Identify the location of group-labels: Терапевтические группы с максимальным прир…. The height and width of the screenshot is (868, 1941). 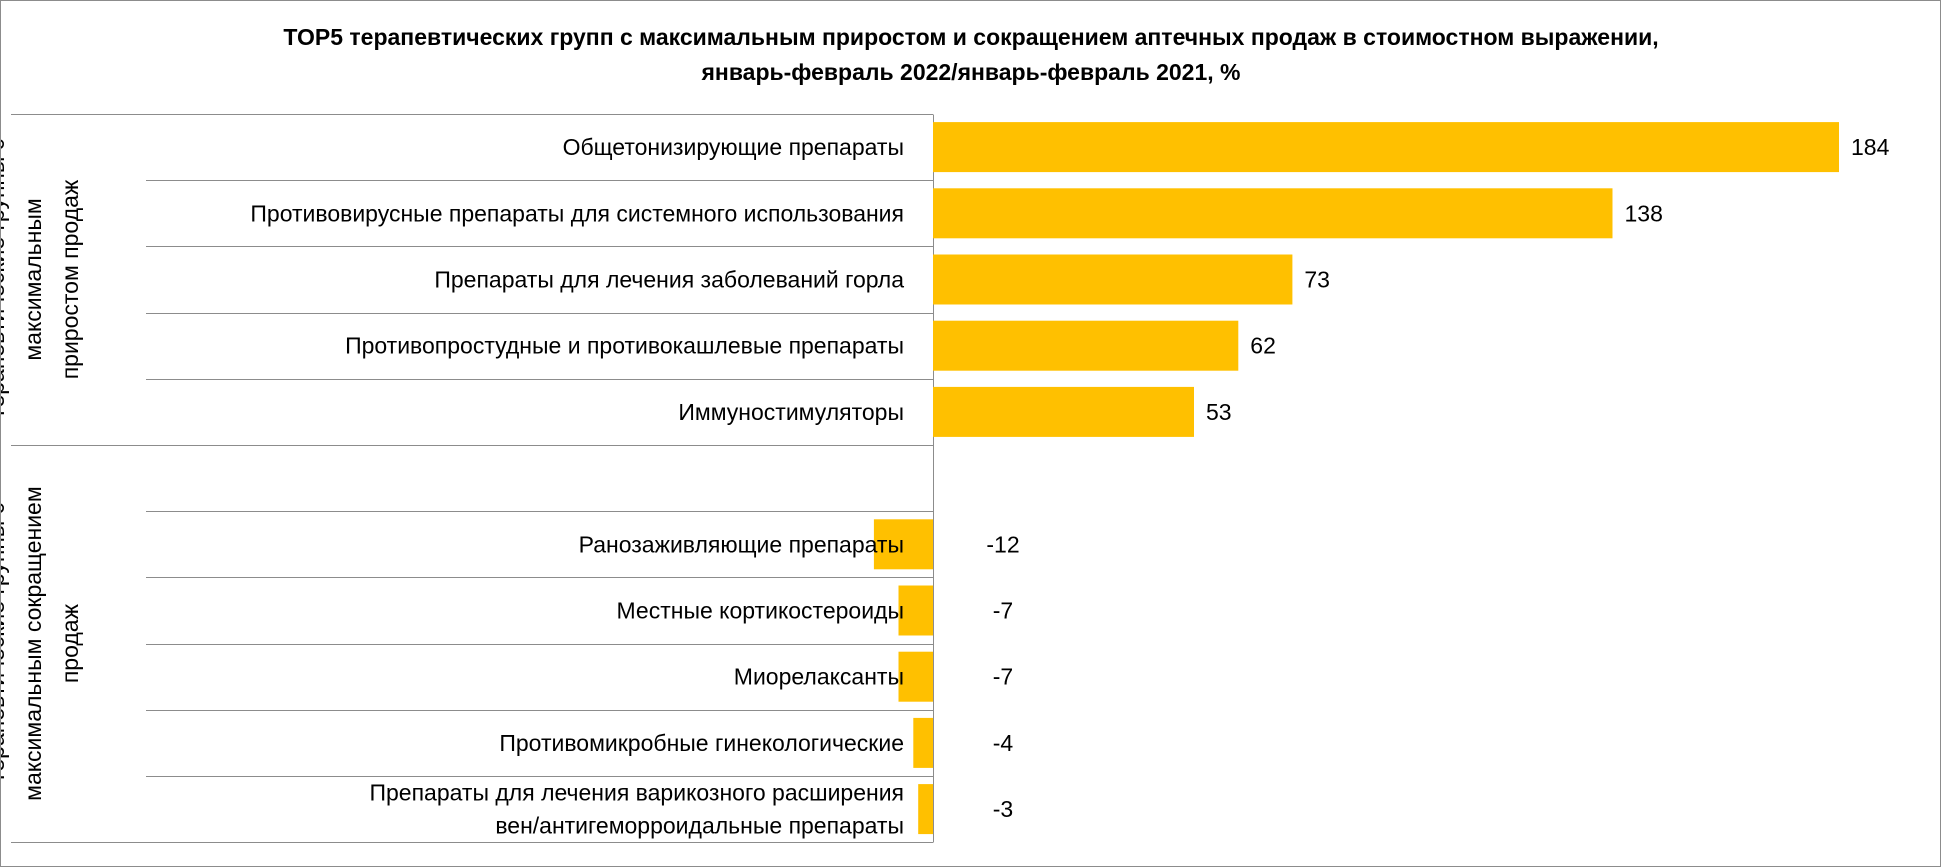
(42, 470).